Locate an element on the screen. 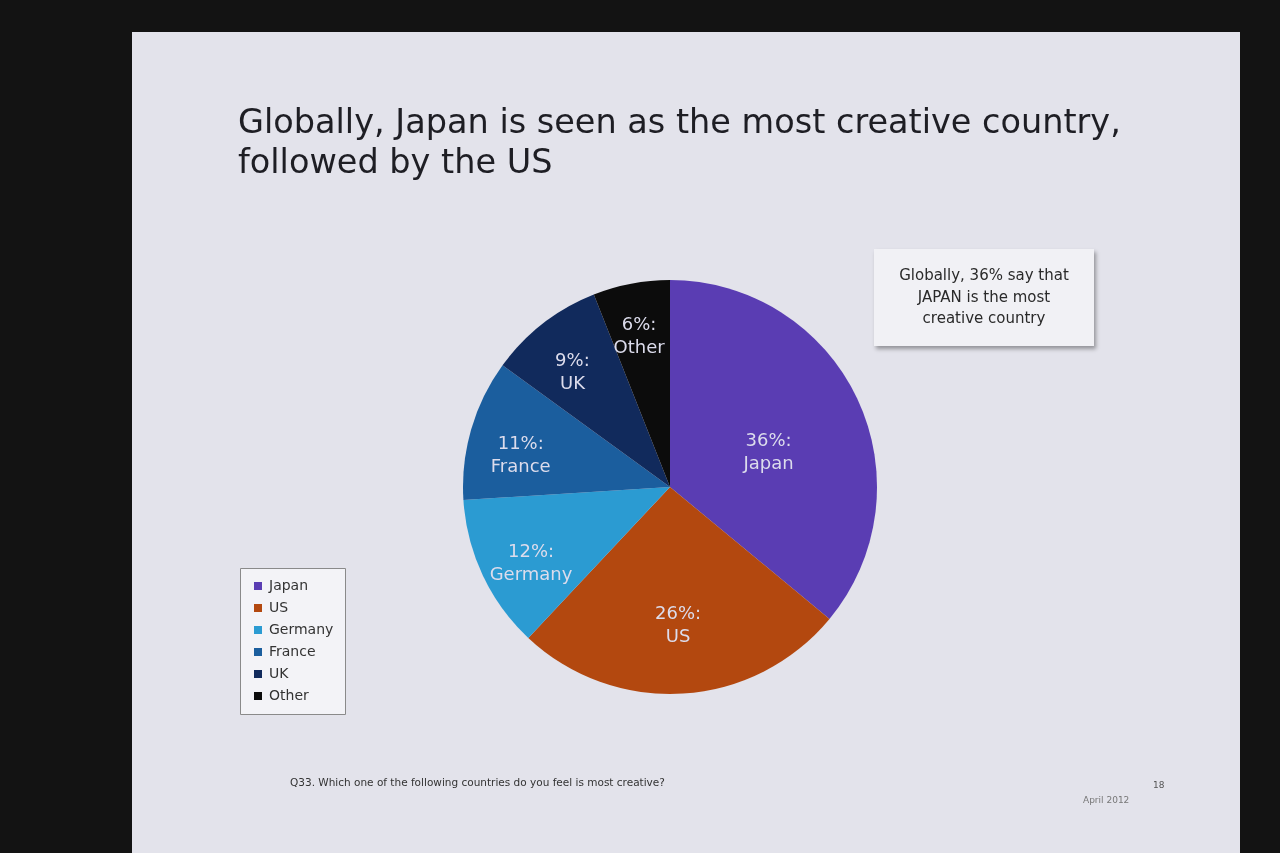 This screenshot has width=1280, height=853. legend-label: Other is located at coordinates (289, 695).